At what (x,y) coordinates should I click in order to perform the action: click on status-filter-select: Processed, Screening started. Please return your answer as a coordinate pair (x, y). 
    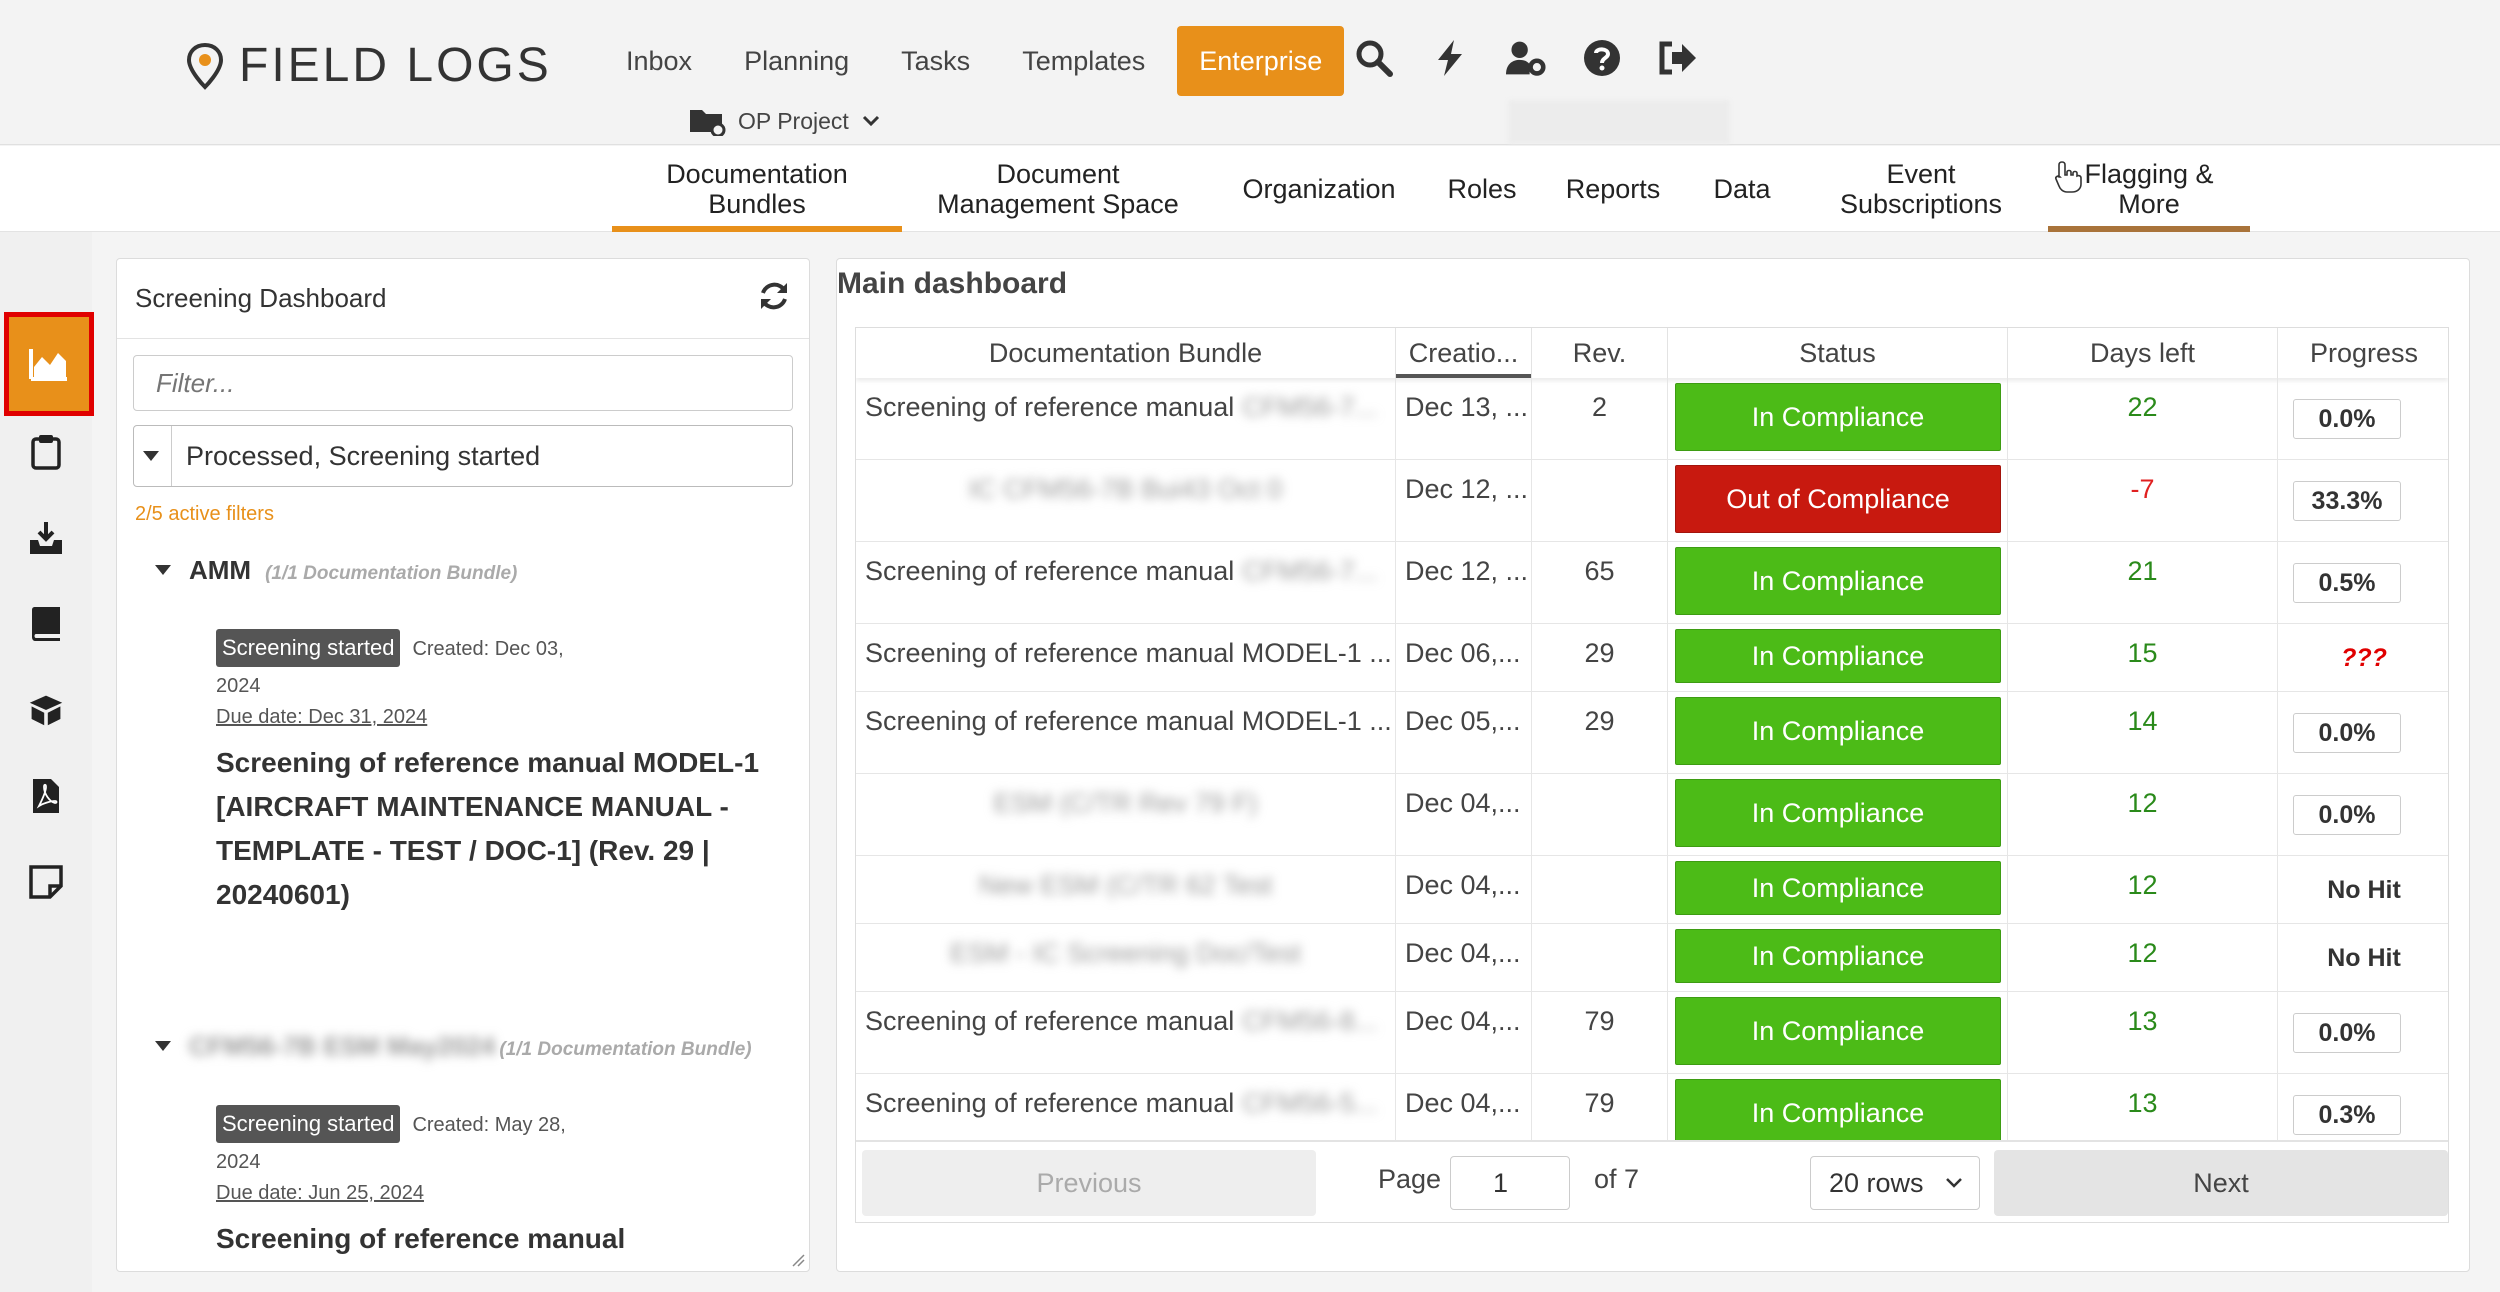
    Looking at the image, I should click on (463, 456).